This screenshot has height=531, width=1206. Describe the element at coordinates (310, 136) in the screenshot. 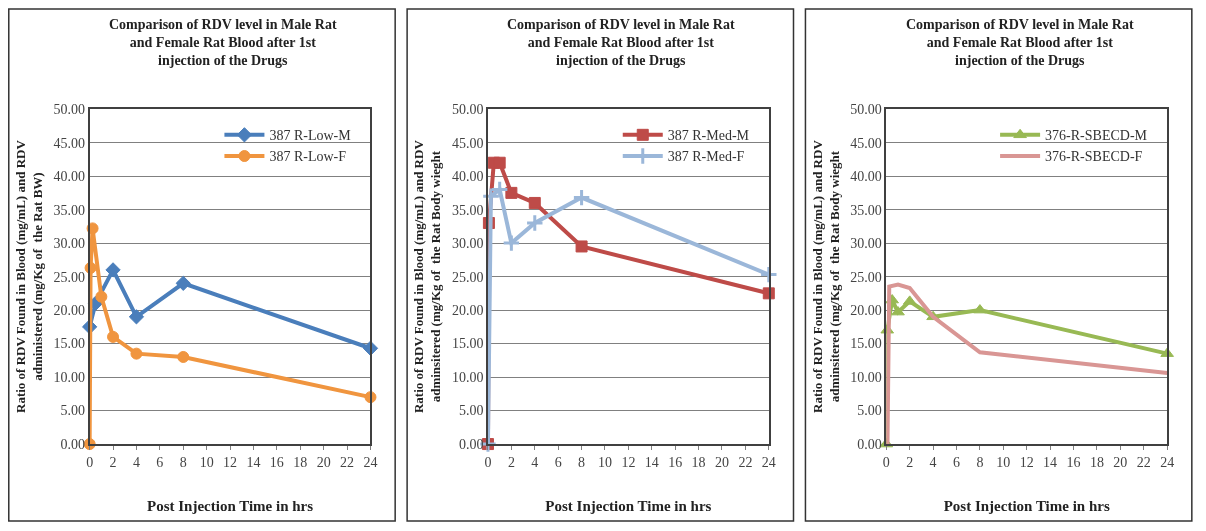

I see `legend-label: 387 R-Low-M` at that location.